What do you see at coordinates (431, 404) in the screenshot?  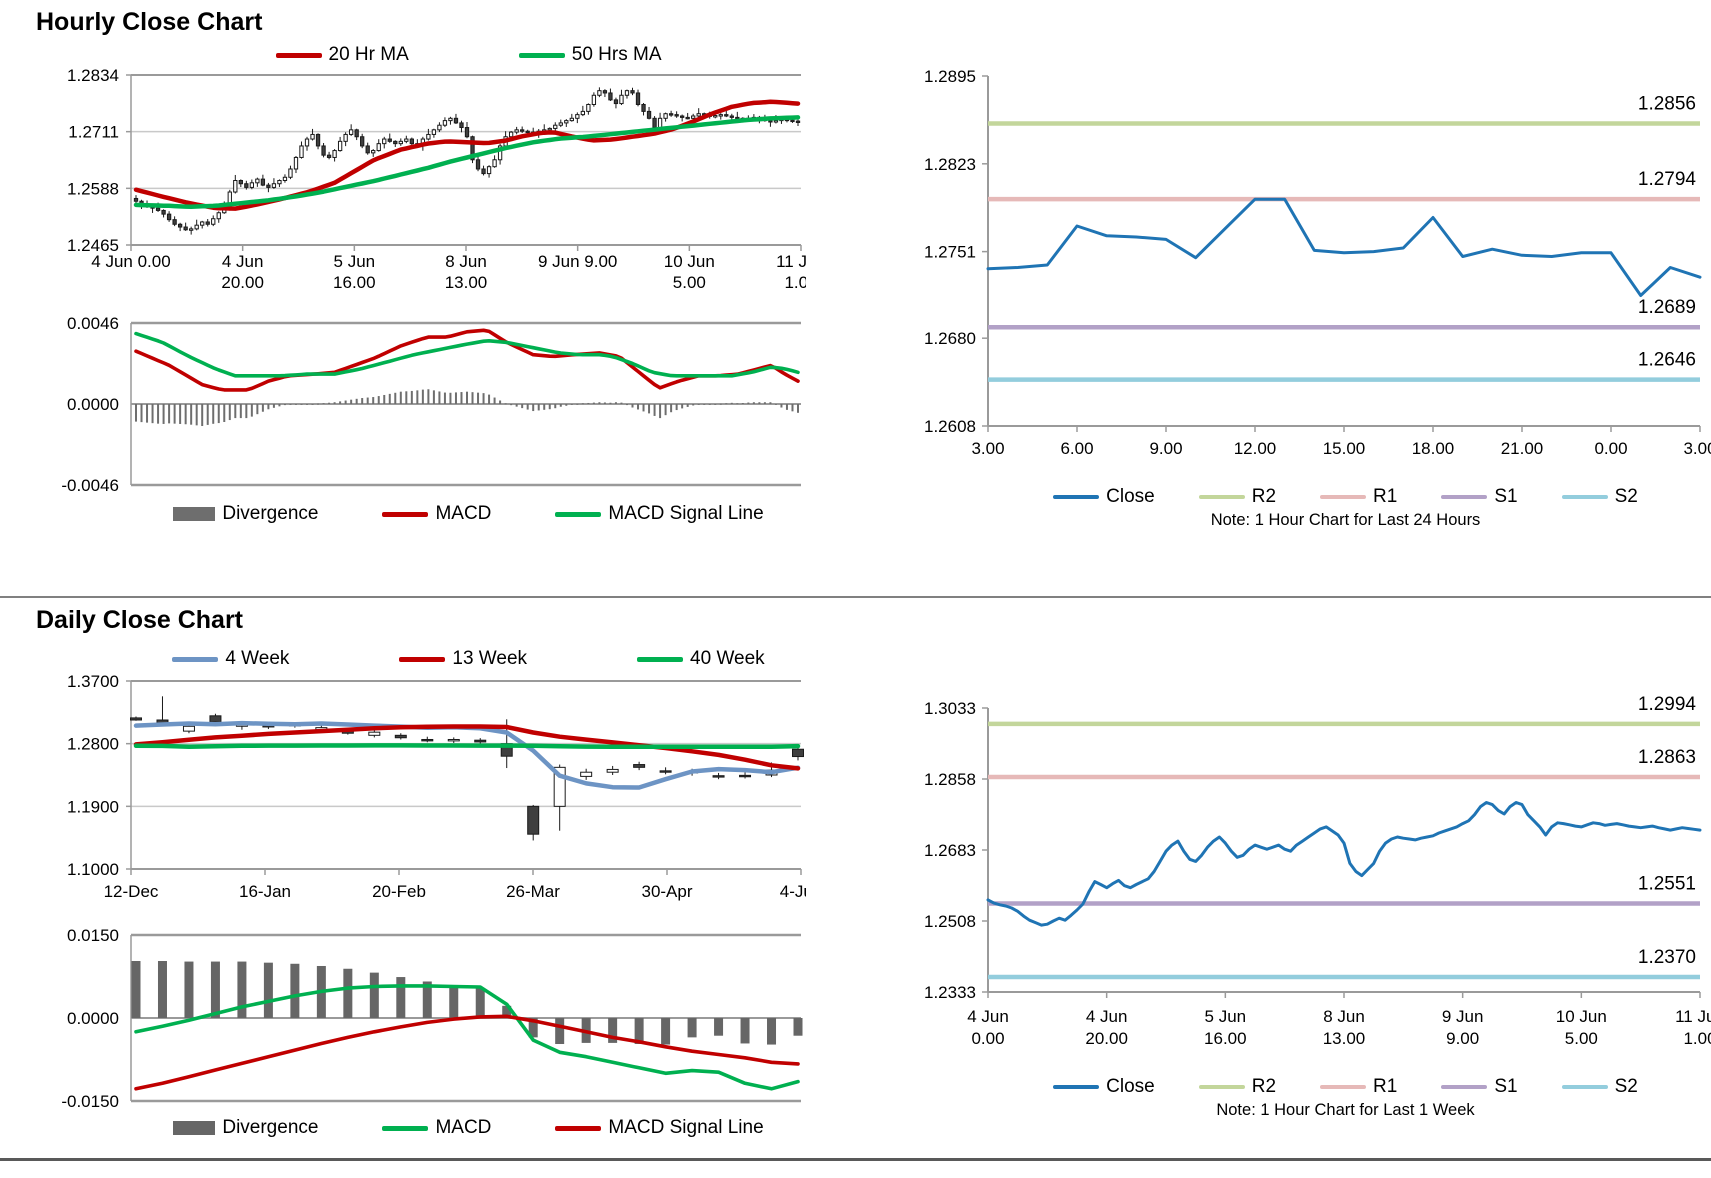 I see `hourly-macd-chart: 0.0046 0.0000 -0.0046` at bounding box center [431, 404].